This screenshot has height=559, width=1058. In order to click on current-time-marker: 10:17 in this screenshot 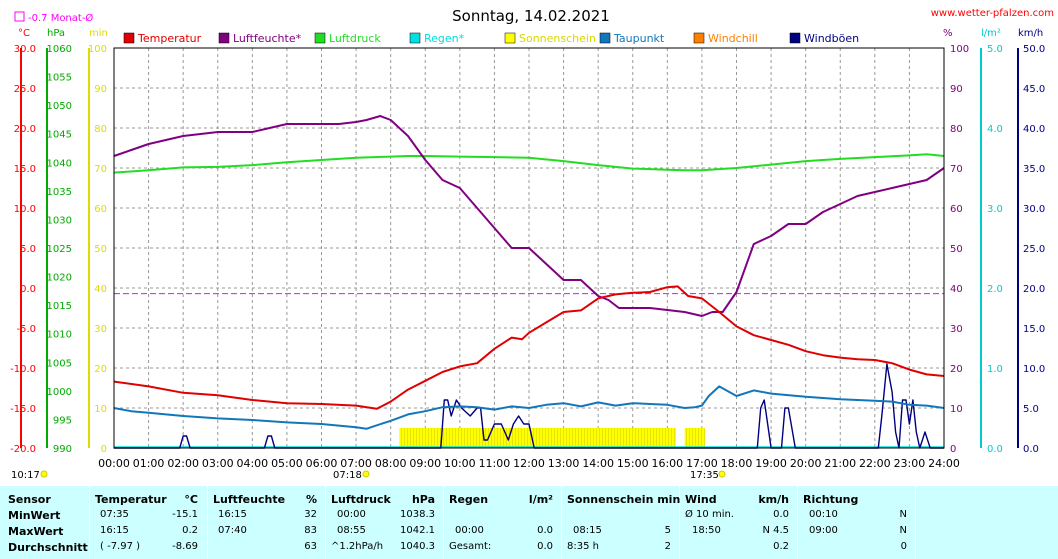, I will do `click(29, 475)`.